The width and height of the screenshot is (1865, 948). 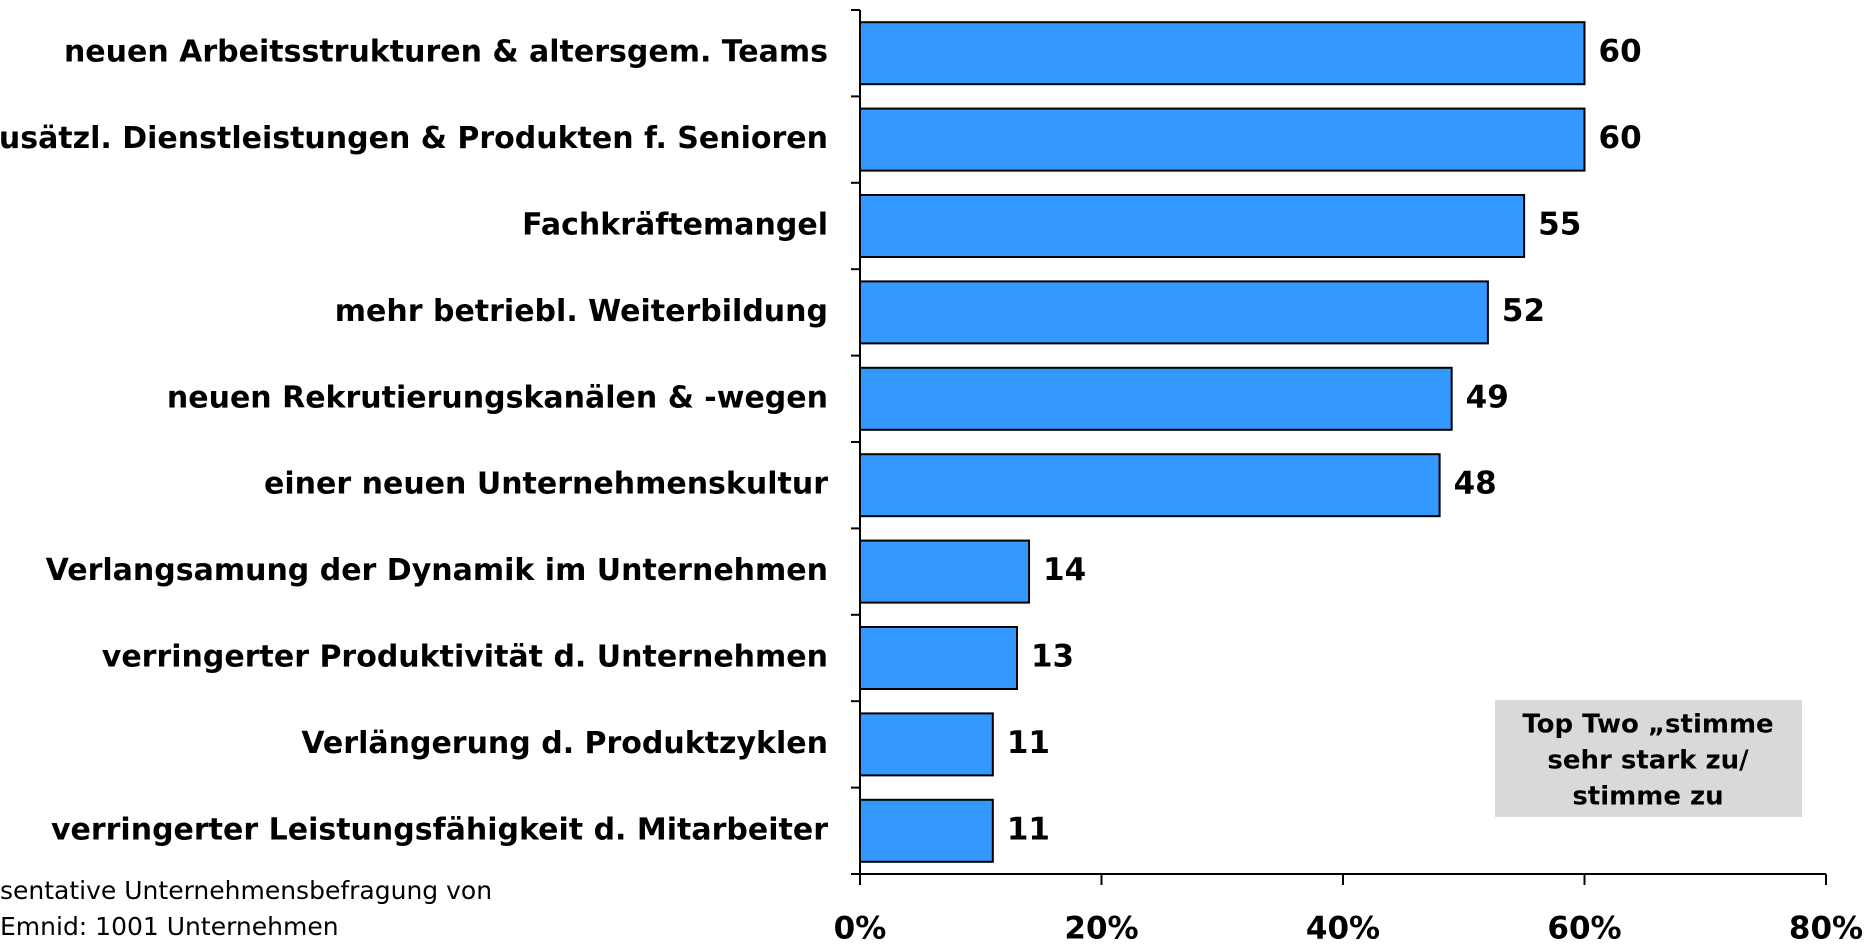 What do you see at coordinates (1064, 570) in the screenshot?
I see `value-label: 14` at bounding box center [1064, 570].